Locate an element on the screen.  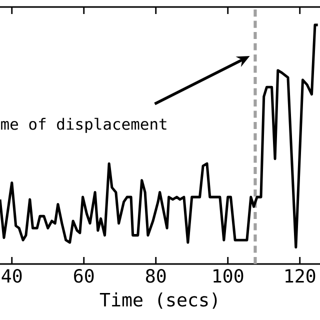
annotation: me of displacement is located at coordinates (83, 125).